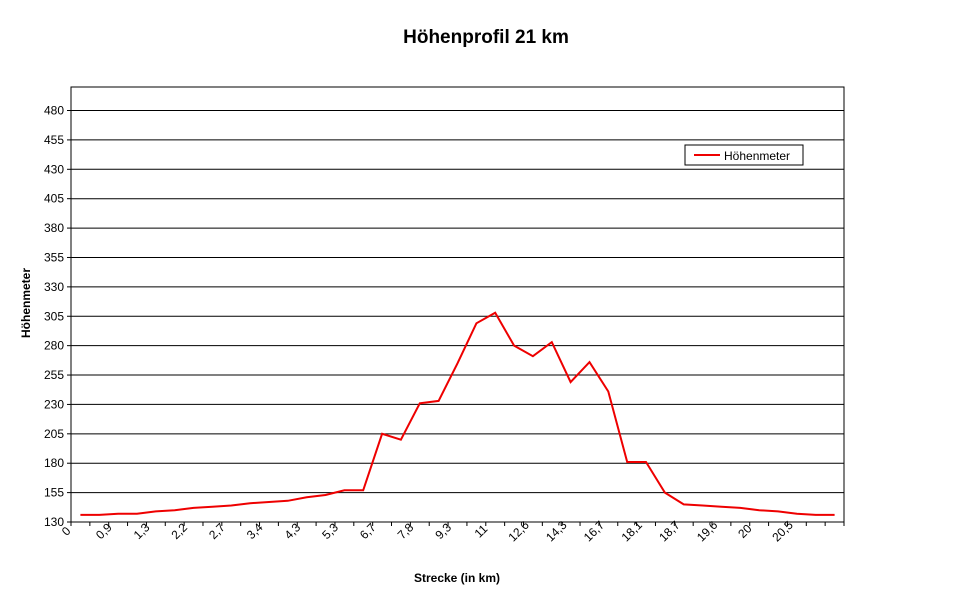 The width and height of the screenshot is (970, 604). I want to click on y-tick-label: 305, so click(54, 316).